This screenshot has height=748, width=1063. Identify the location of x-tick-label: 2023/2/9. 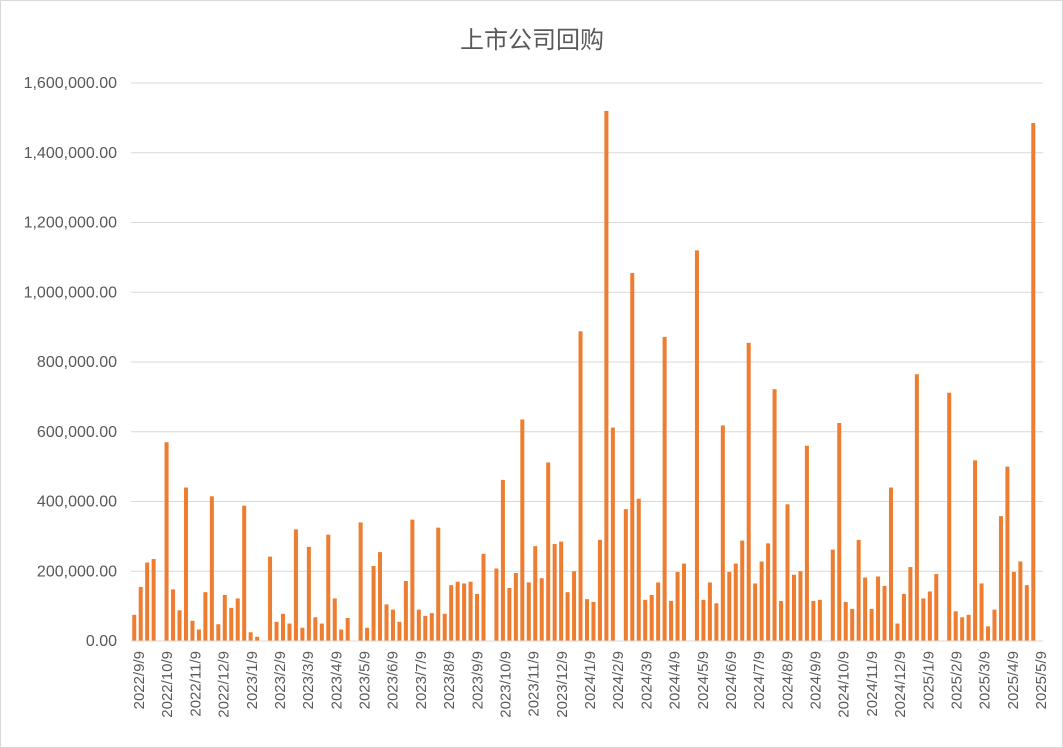
(280, 680).